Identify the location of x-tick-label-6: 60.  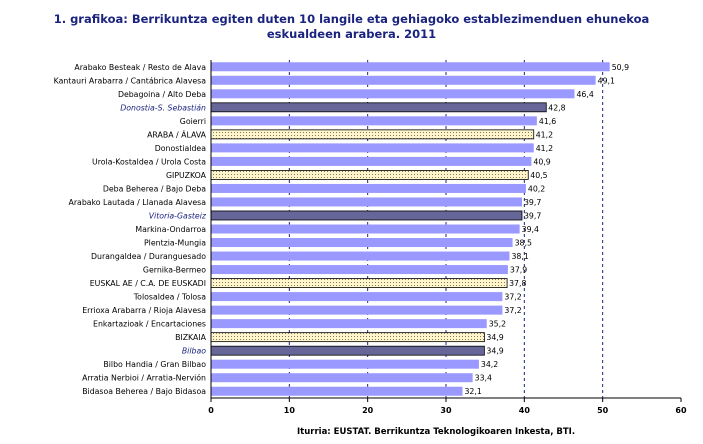
(681, 410).